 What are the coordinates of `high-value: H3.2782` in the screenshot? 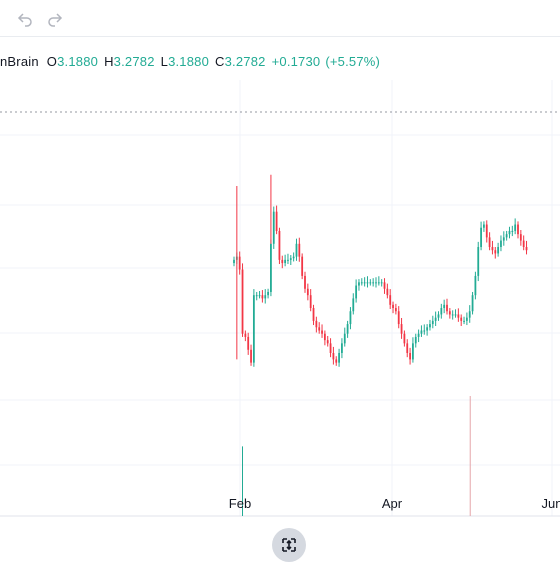 It's located at (129, 61).